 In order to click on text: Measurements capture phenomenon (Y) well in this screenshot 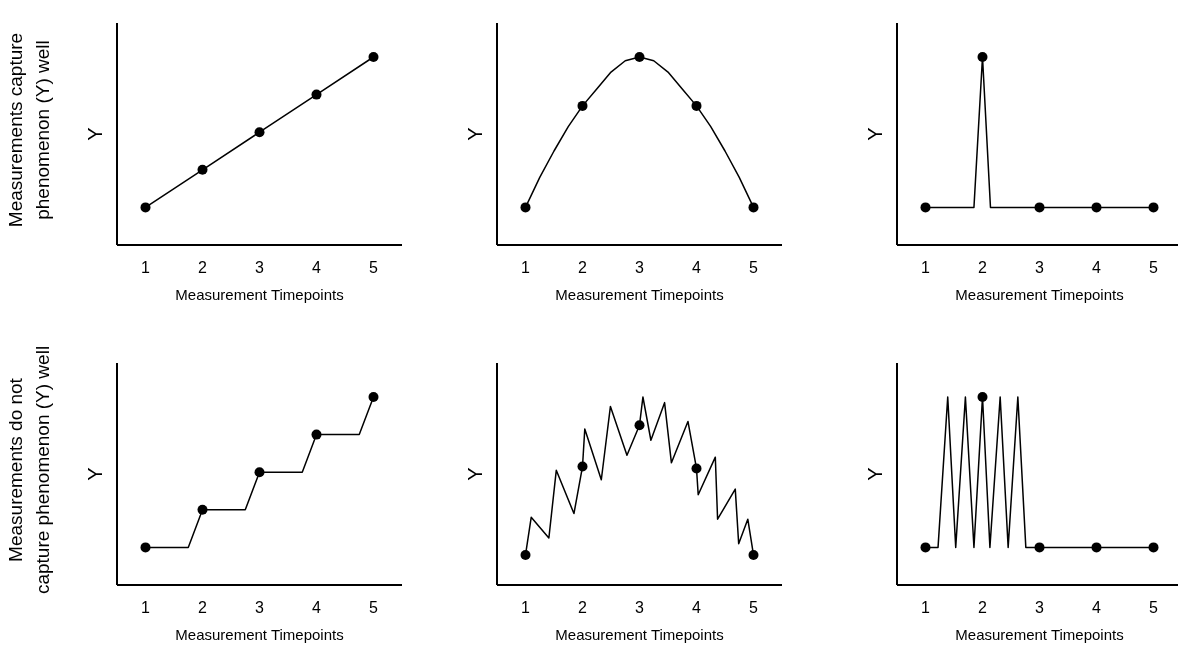, I will do `click(29, 130)`.